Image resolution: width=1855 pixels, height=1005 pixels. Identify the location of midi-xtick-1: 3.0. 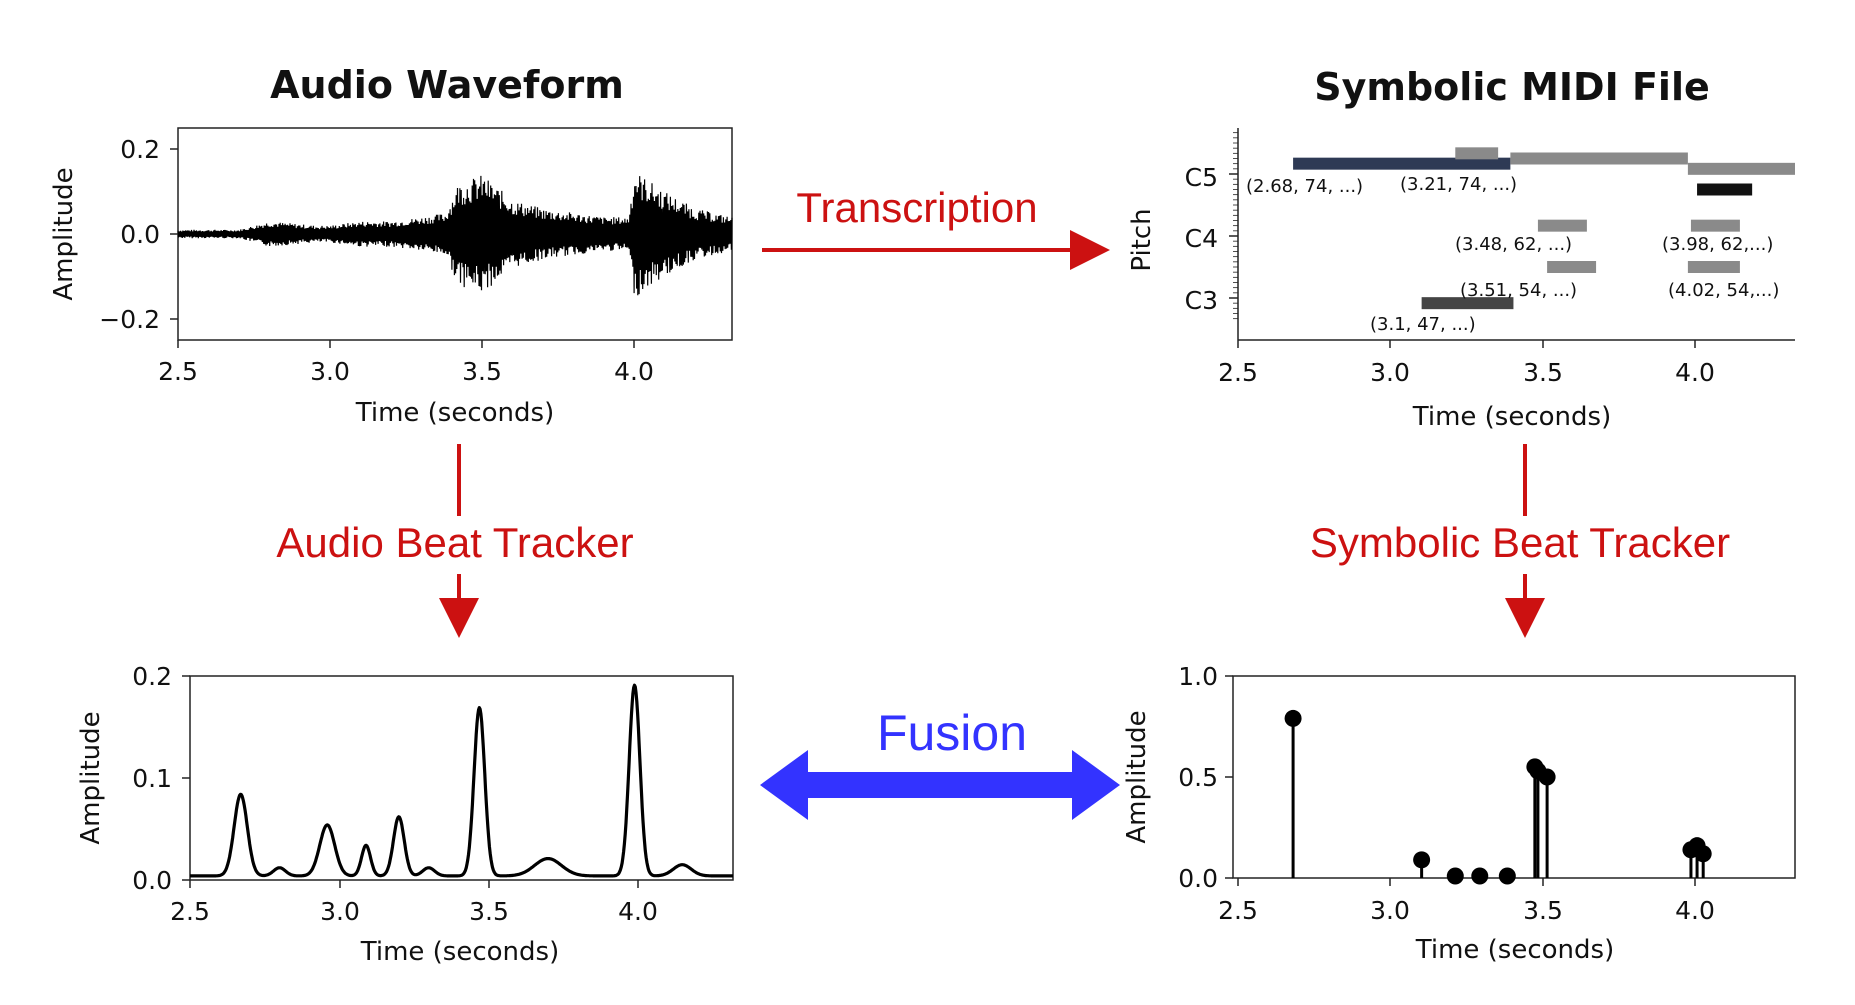
(1390, 372).